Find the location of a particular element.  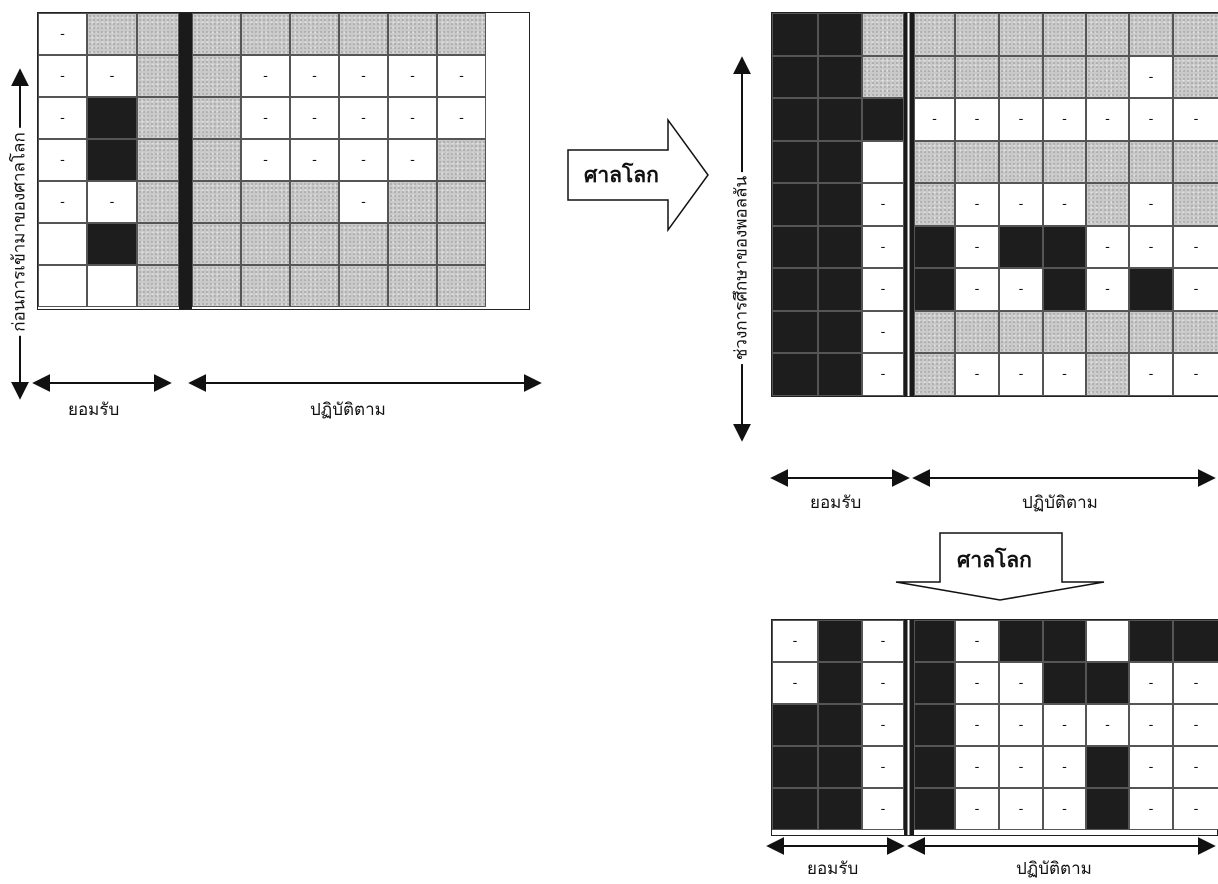

world-court-right-arrow is located at coordinates (638, 175).